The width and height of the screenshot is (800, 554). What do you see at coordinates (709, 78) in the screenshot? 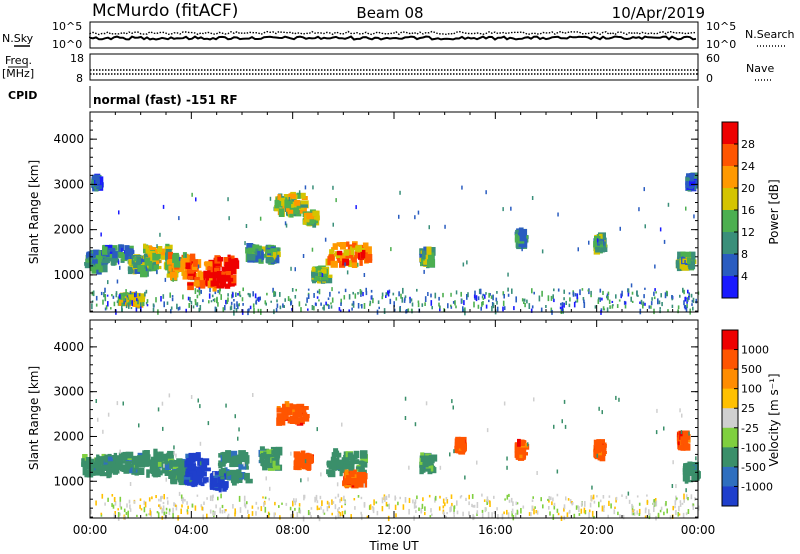
I see `freq-right-tick-low: 0` at bounding box center [709, 78].